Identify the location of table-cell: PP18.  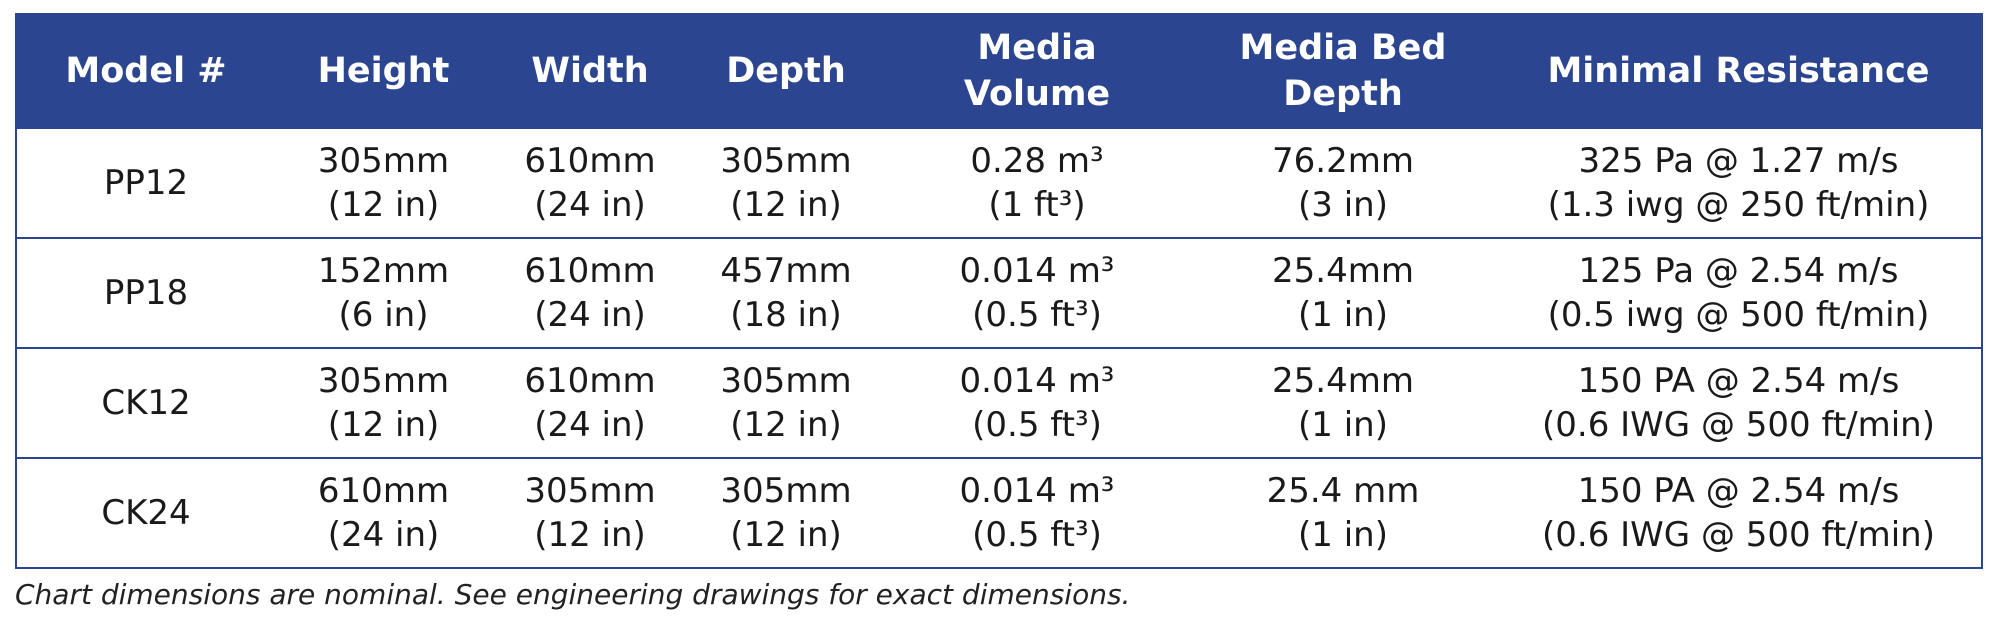
(145, 292).